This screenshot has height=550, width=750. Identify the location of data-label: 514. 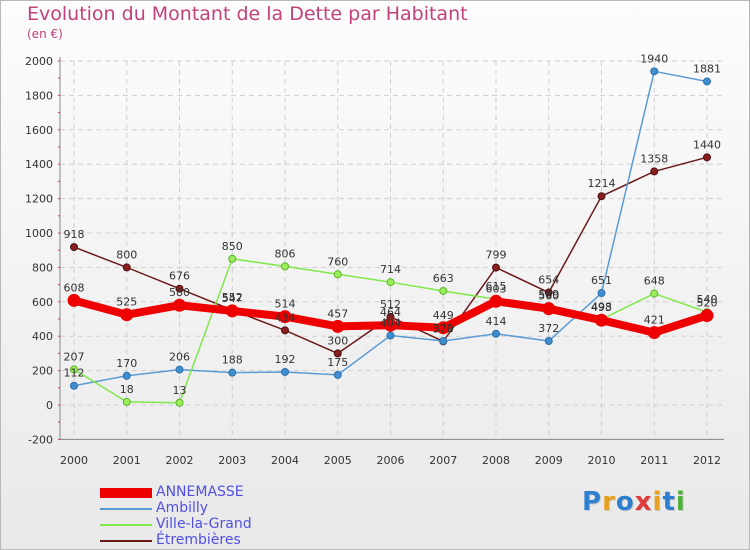
(285, 304).